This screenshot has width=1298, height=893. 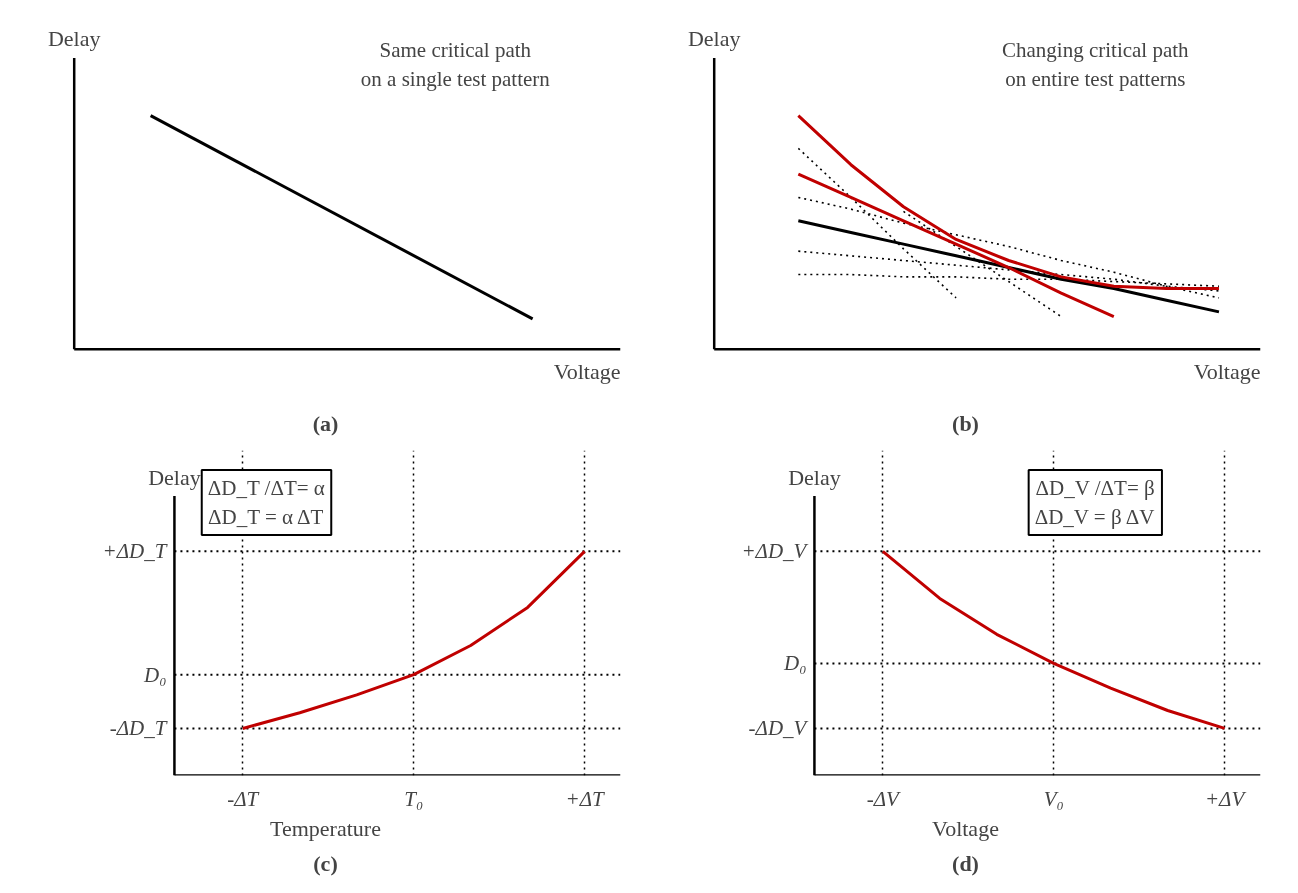 What do you see at coordinates (884, 798) in the screenshot?
I see `x-tick-label: -ΔV` at bounding box center [884, 798].